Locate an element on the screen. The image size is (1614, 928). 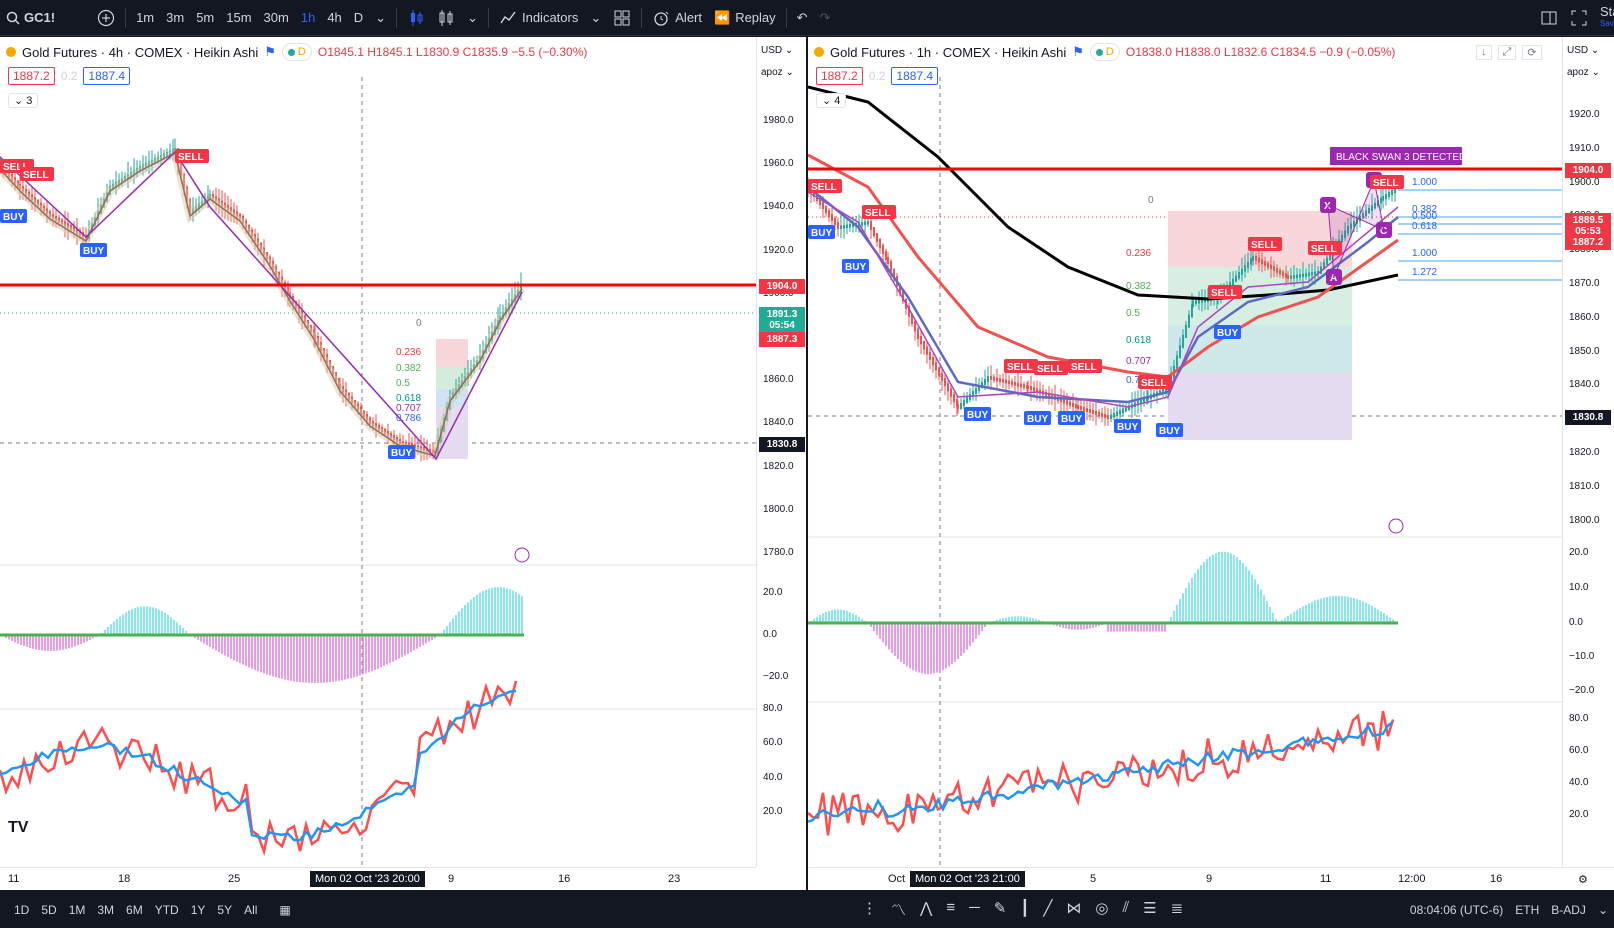
moving-average is located at coordinates (261, 304).